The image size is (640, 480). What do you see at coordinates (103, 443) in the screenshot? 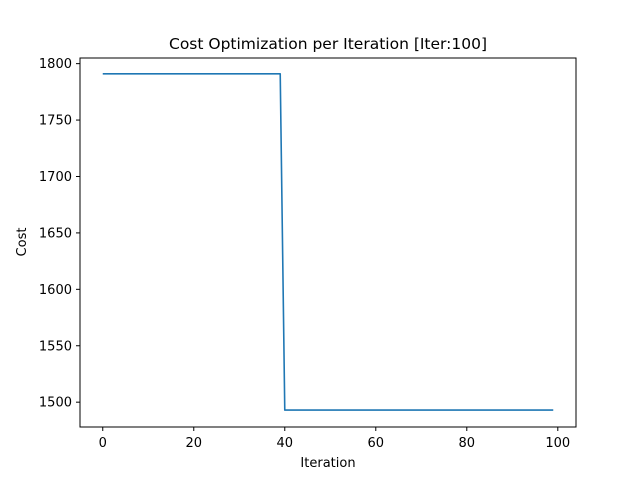
I see `x-tick-label: 0` at bounding box center [103, 443].